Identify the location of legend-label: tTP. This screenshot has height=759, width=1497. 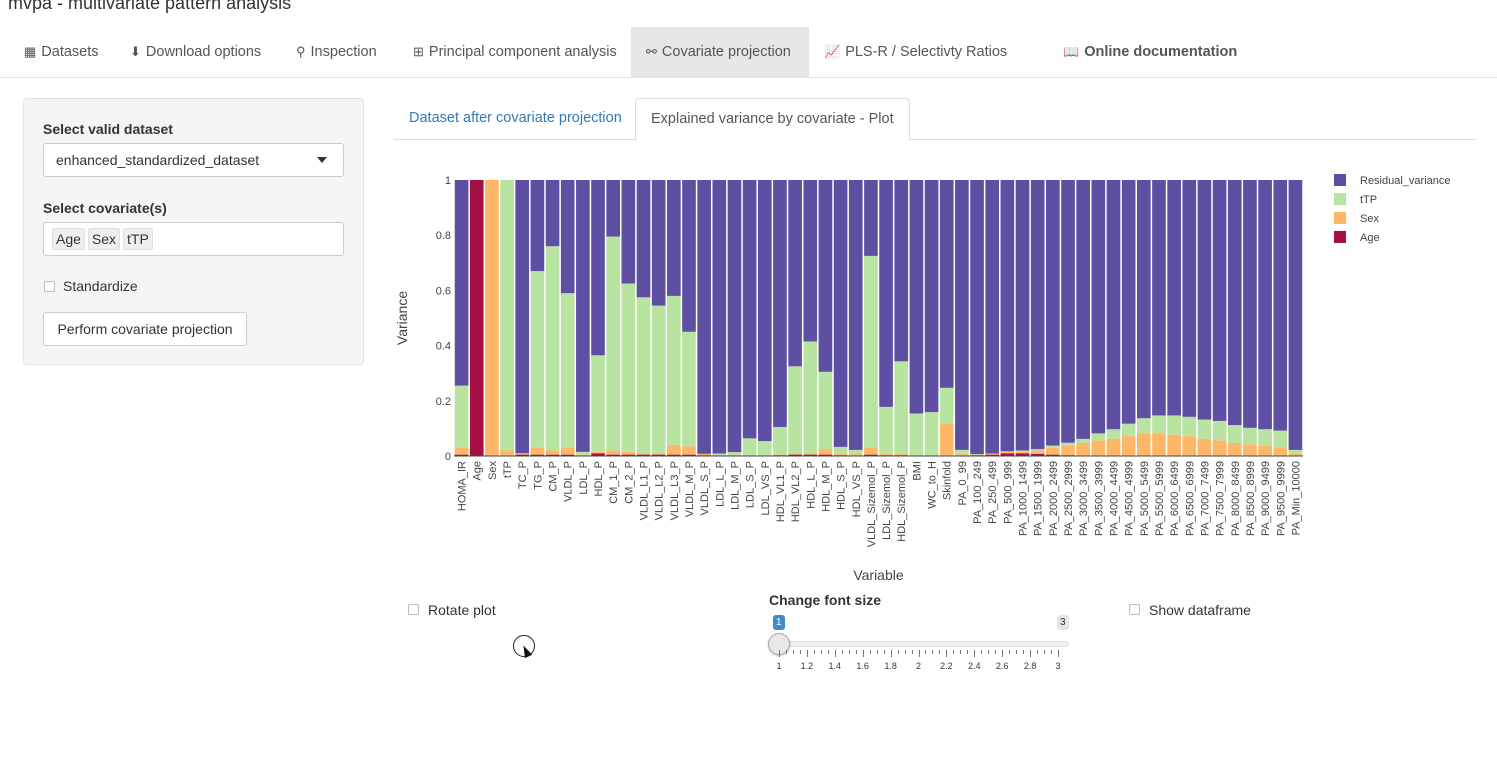
(1368, 200).